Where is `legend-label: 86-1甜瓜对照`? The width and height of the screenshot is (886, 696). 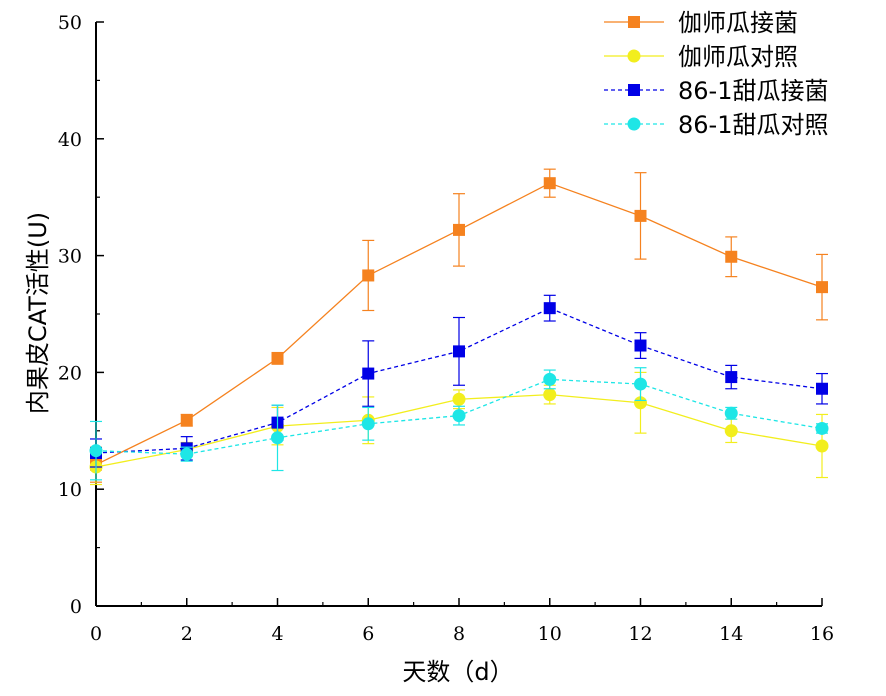 legend-label: 86-1甜瓜对照 is located at coordinates (753, 125).